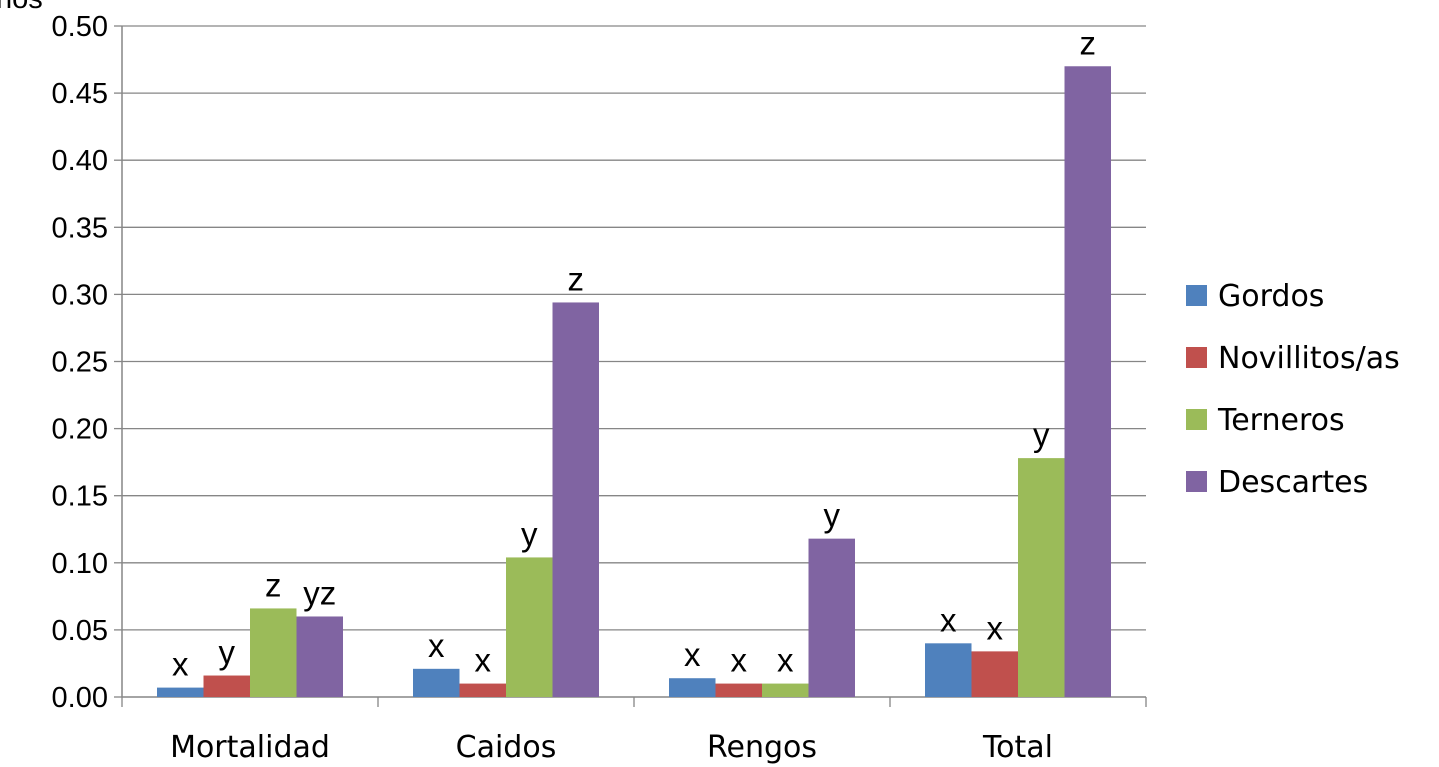 The height and width of the screenshot is (767, 1439). I want to click on legend-label: Novillitos/as, so click(1309, 358).